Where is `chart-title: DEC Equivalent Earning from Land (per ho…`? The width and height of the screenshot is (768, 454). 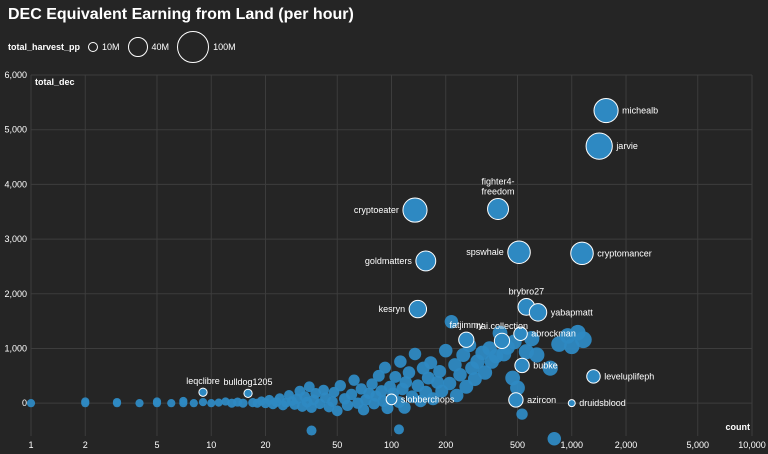
chart-title: DEC Equivalent Earning from Land (per ho… is located at coordinates (181, 14).